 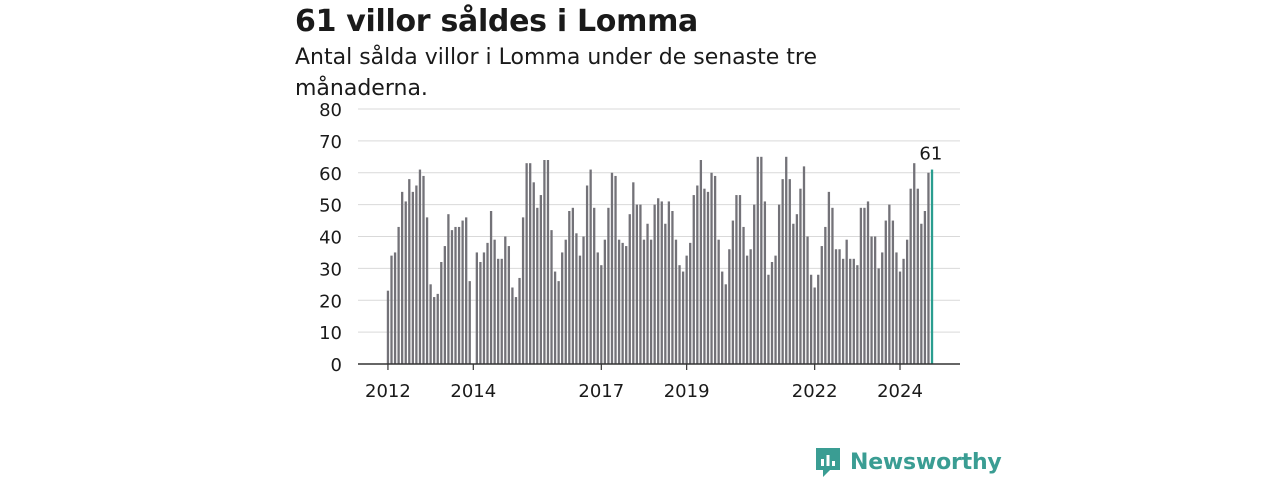 What do you see at coordinates (330, 110) in the screenshot?
I see `y-tick-label: 80` at bounding box center [330, 110].